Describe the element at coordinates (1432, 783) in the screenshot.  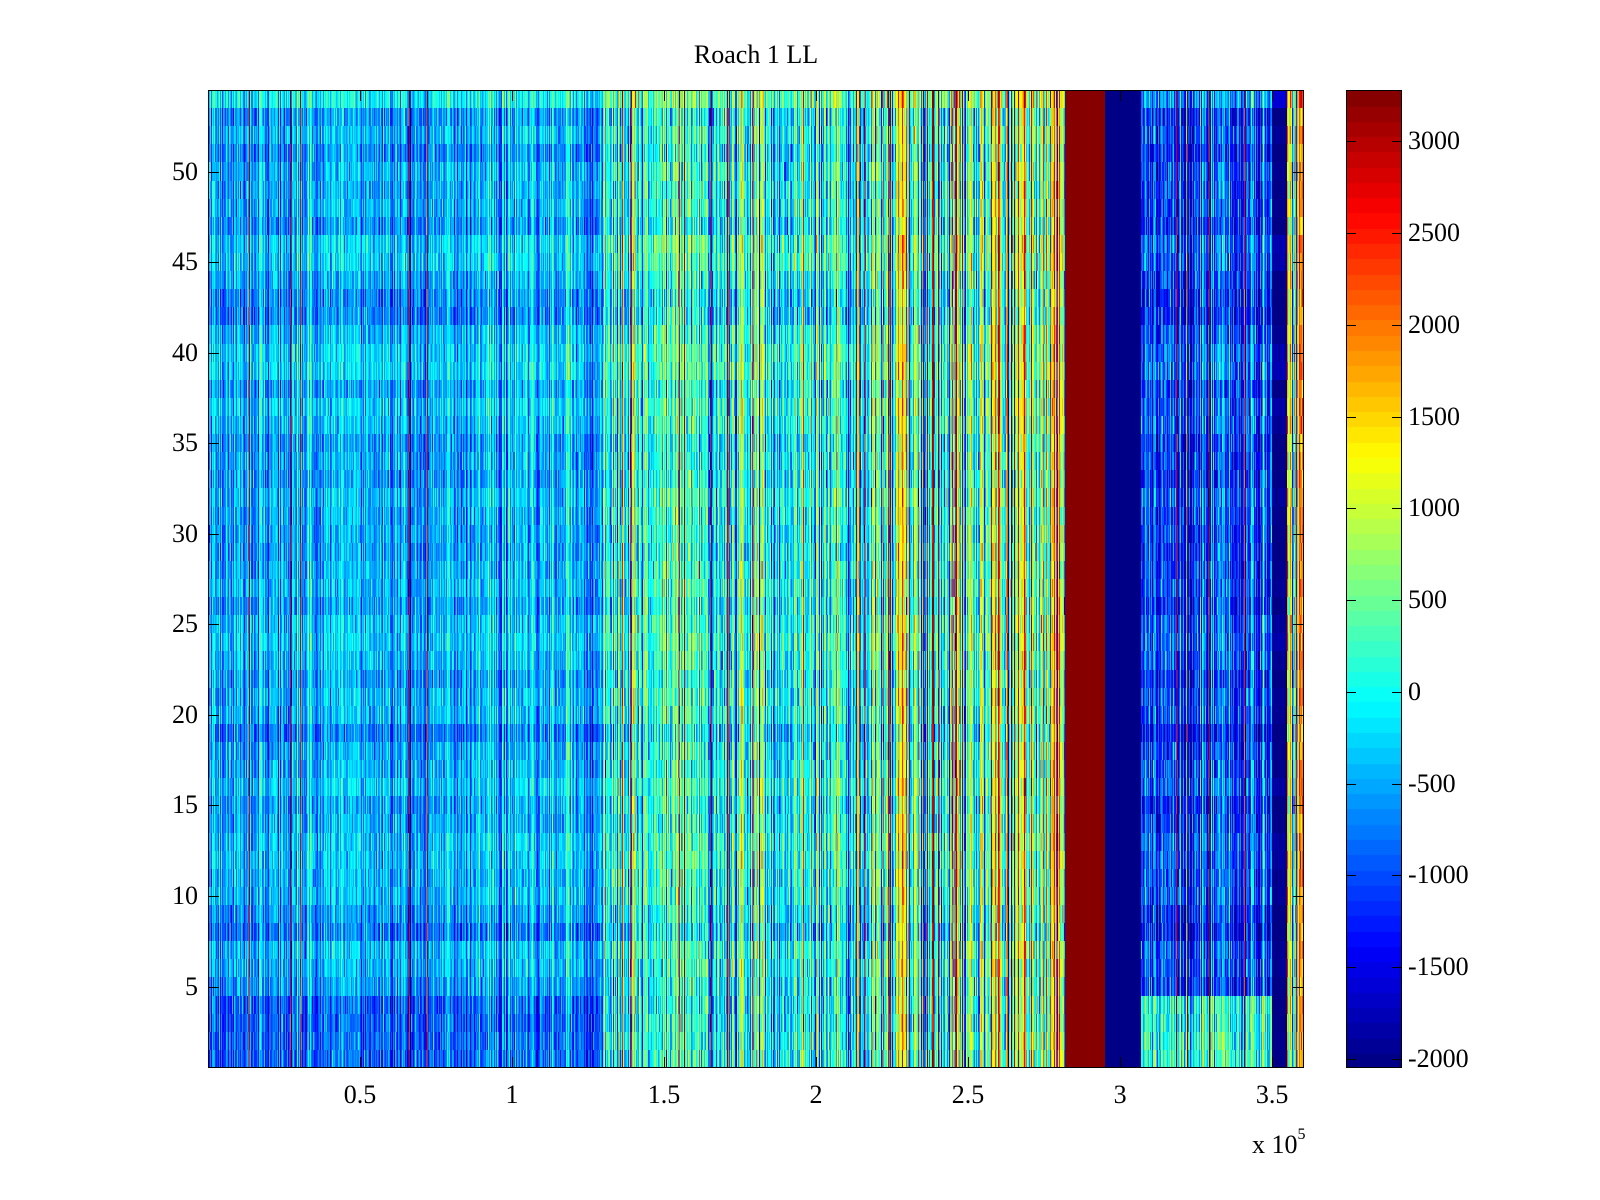
I see `colorbar-tick-label: -500` at that location.